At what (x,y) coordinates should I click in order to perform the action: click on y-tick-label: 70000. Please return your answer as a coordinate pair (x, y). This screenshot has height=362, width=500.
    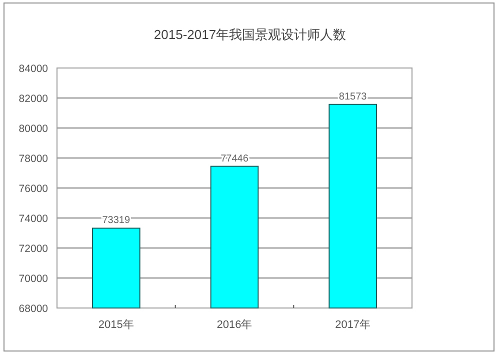
    Looking at the image, I should click on (33, 279).